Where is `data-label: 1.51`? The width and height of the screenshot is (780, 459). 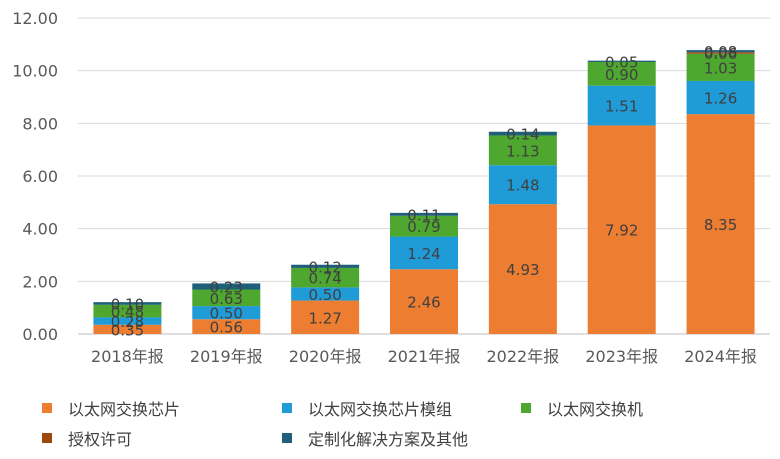 data-label: 1.51 is located at coordinates (621, 107).